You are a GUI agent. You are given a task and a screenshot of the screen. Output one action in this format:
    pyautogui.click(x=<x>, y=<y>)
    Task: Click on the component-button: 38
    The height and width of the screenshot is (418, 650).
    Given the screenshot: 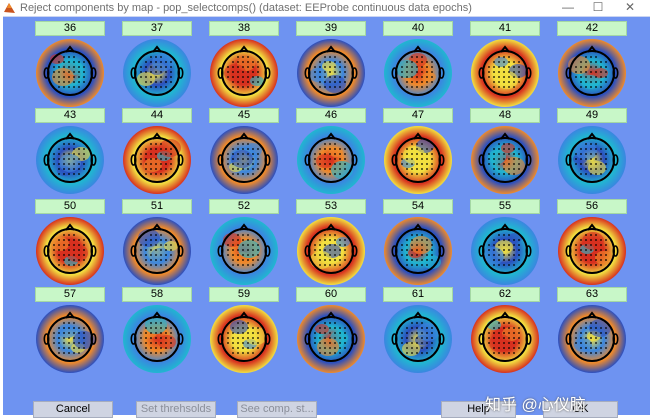 What is the action you would take?
    pyautogui.click(x=244, y=28)
    